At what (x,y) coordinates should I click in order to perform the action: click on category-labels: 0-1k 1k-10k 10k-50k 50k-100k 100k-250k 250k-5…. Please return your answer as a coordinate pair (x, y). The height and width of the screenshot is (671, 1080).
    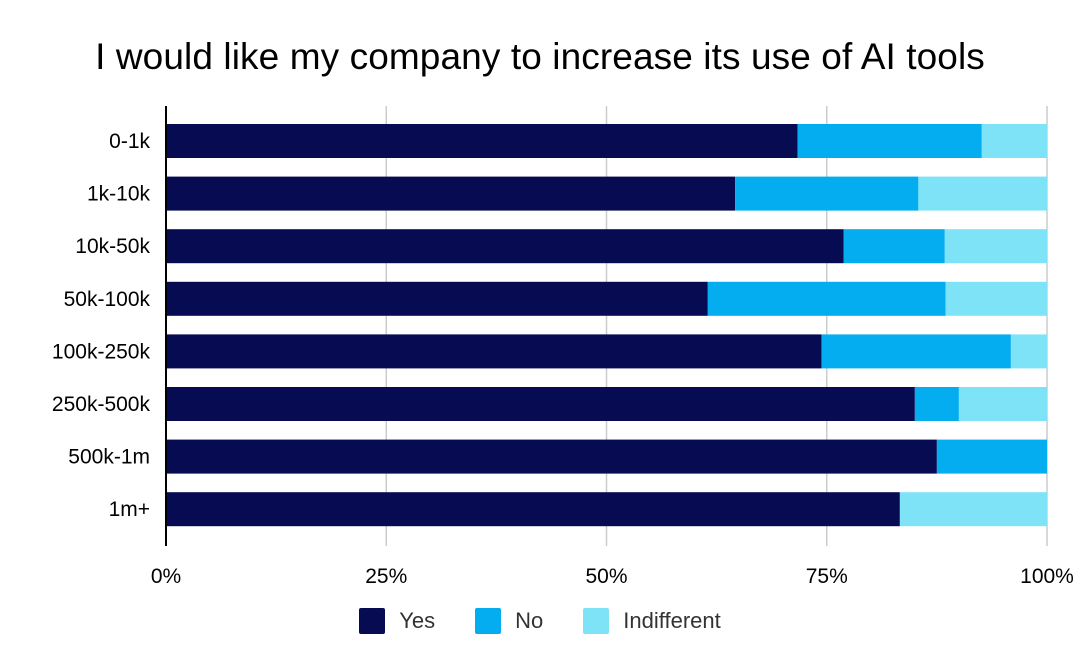
    Looking at the image, I should click on (101, 325).